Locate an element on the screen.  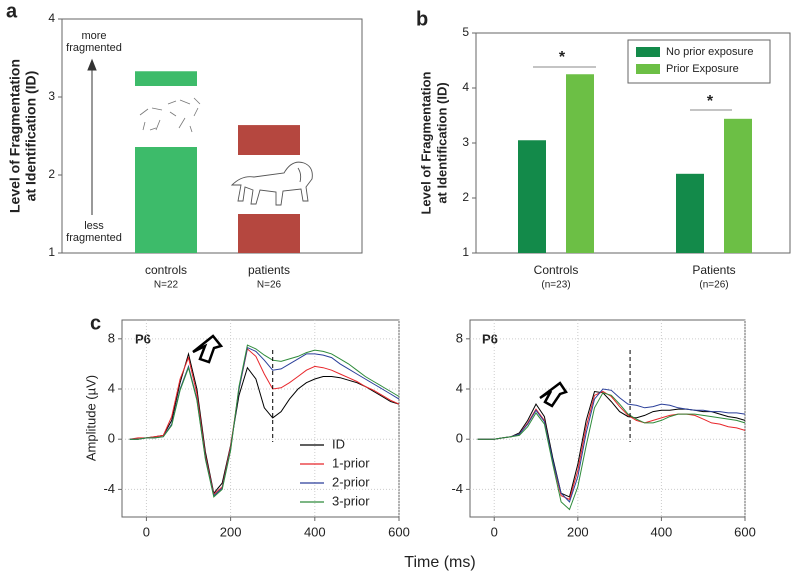
panel-label: c is located at coordinates (95, 323).